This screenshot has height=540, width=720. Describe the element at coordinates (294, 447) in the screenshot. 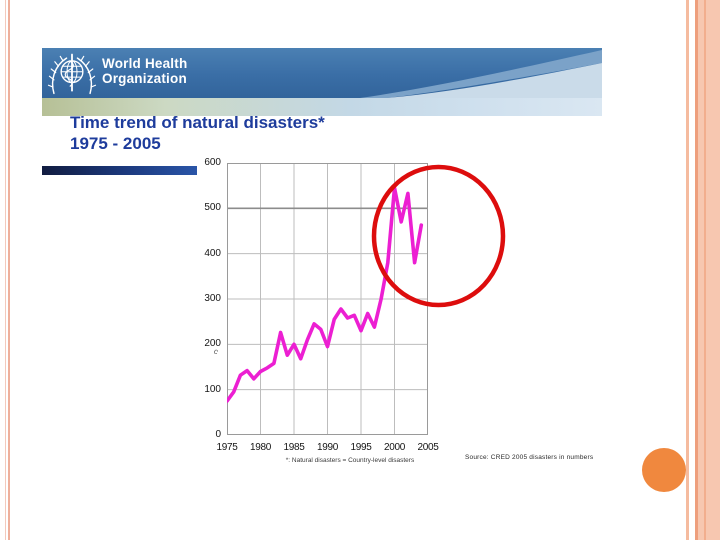

I see `x-tick-label: 1985` at that location.